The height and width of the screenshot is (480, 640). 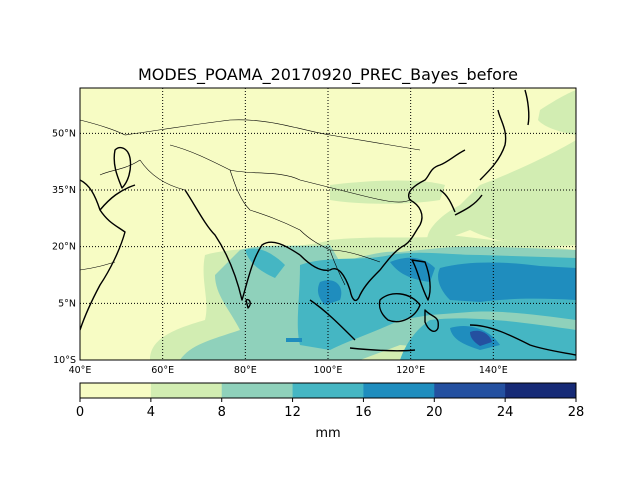 I want to click on colorbar-frame, so click(x=328, y=390).